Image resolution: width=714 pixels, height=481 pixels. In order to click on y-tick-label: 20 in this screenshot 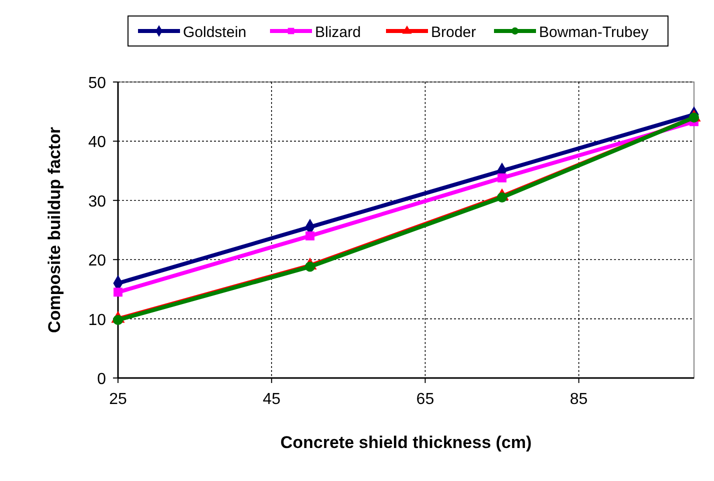, I will do `click(97, 261)`.